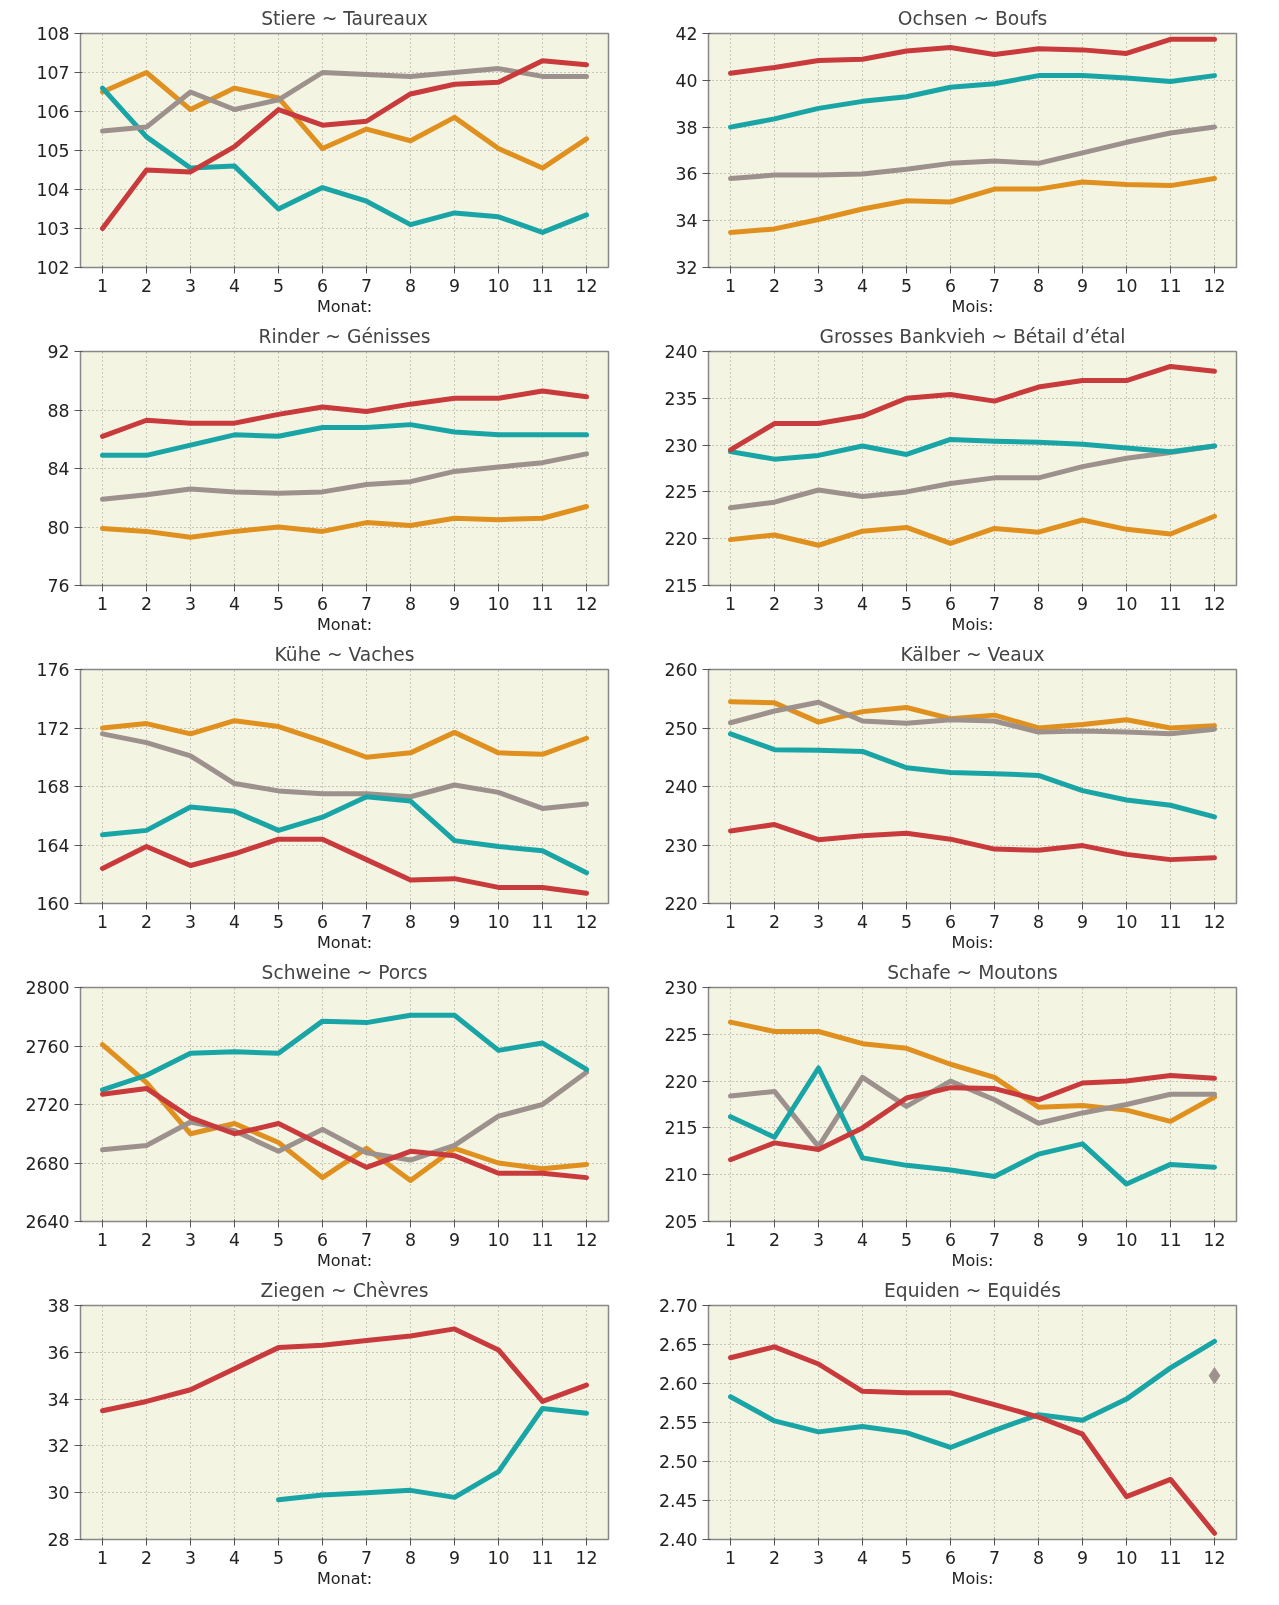 The image size is (1279, 1605). I want to click on y-tick-label: 210, so click(681, 1175).